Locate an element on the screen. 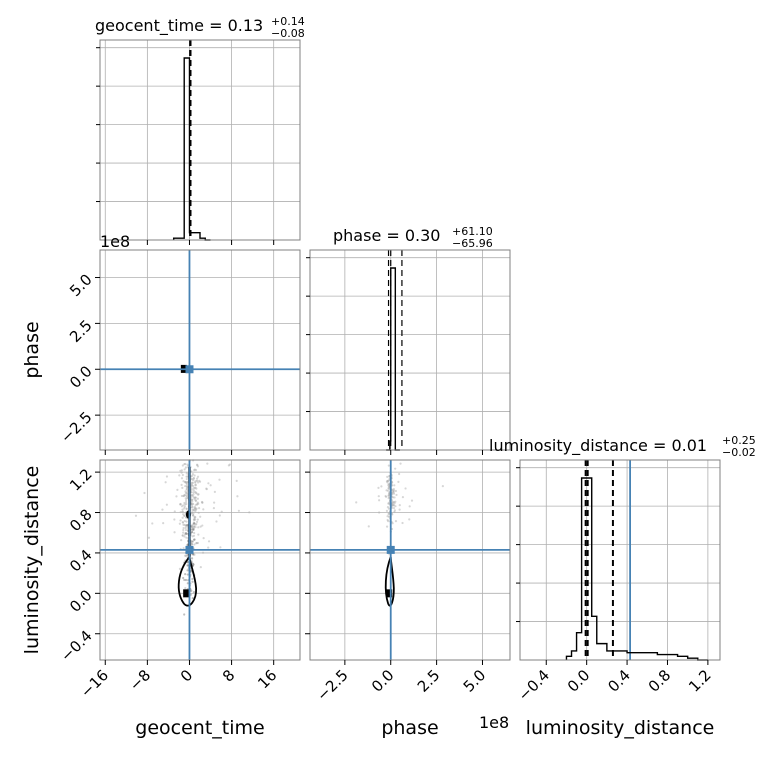 This screenshot has height=760, width=760. title-phase-plus: +61.10 is located at coordinates (472, 231).